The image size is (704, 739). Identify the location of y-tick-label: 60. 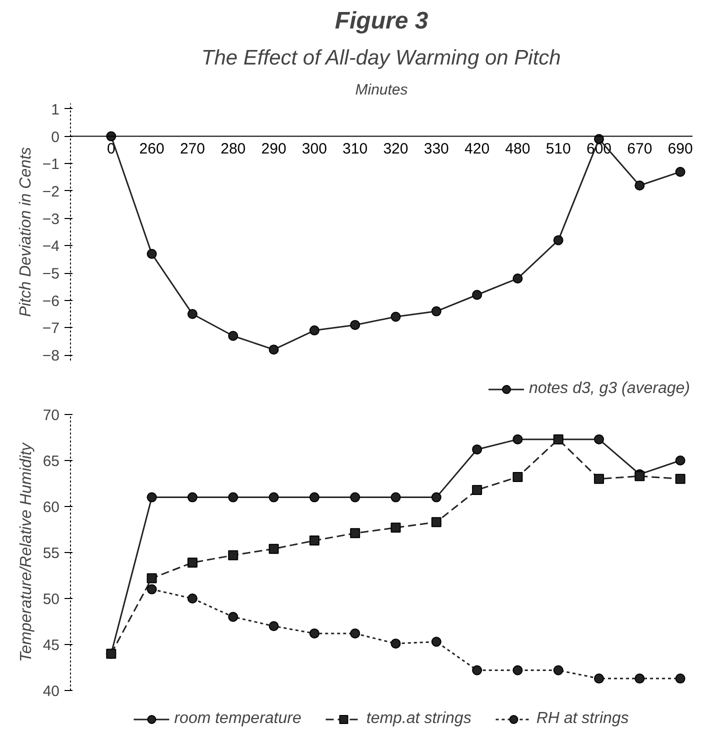
(51, 507).